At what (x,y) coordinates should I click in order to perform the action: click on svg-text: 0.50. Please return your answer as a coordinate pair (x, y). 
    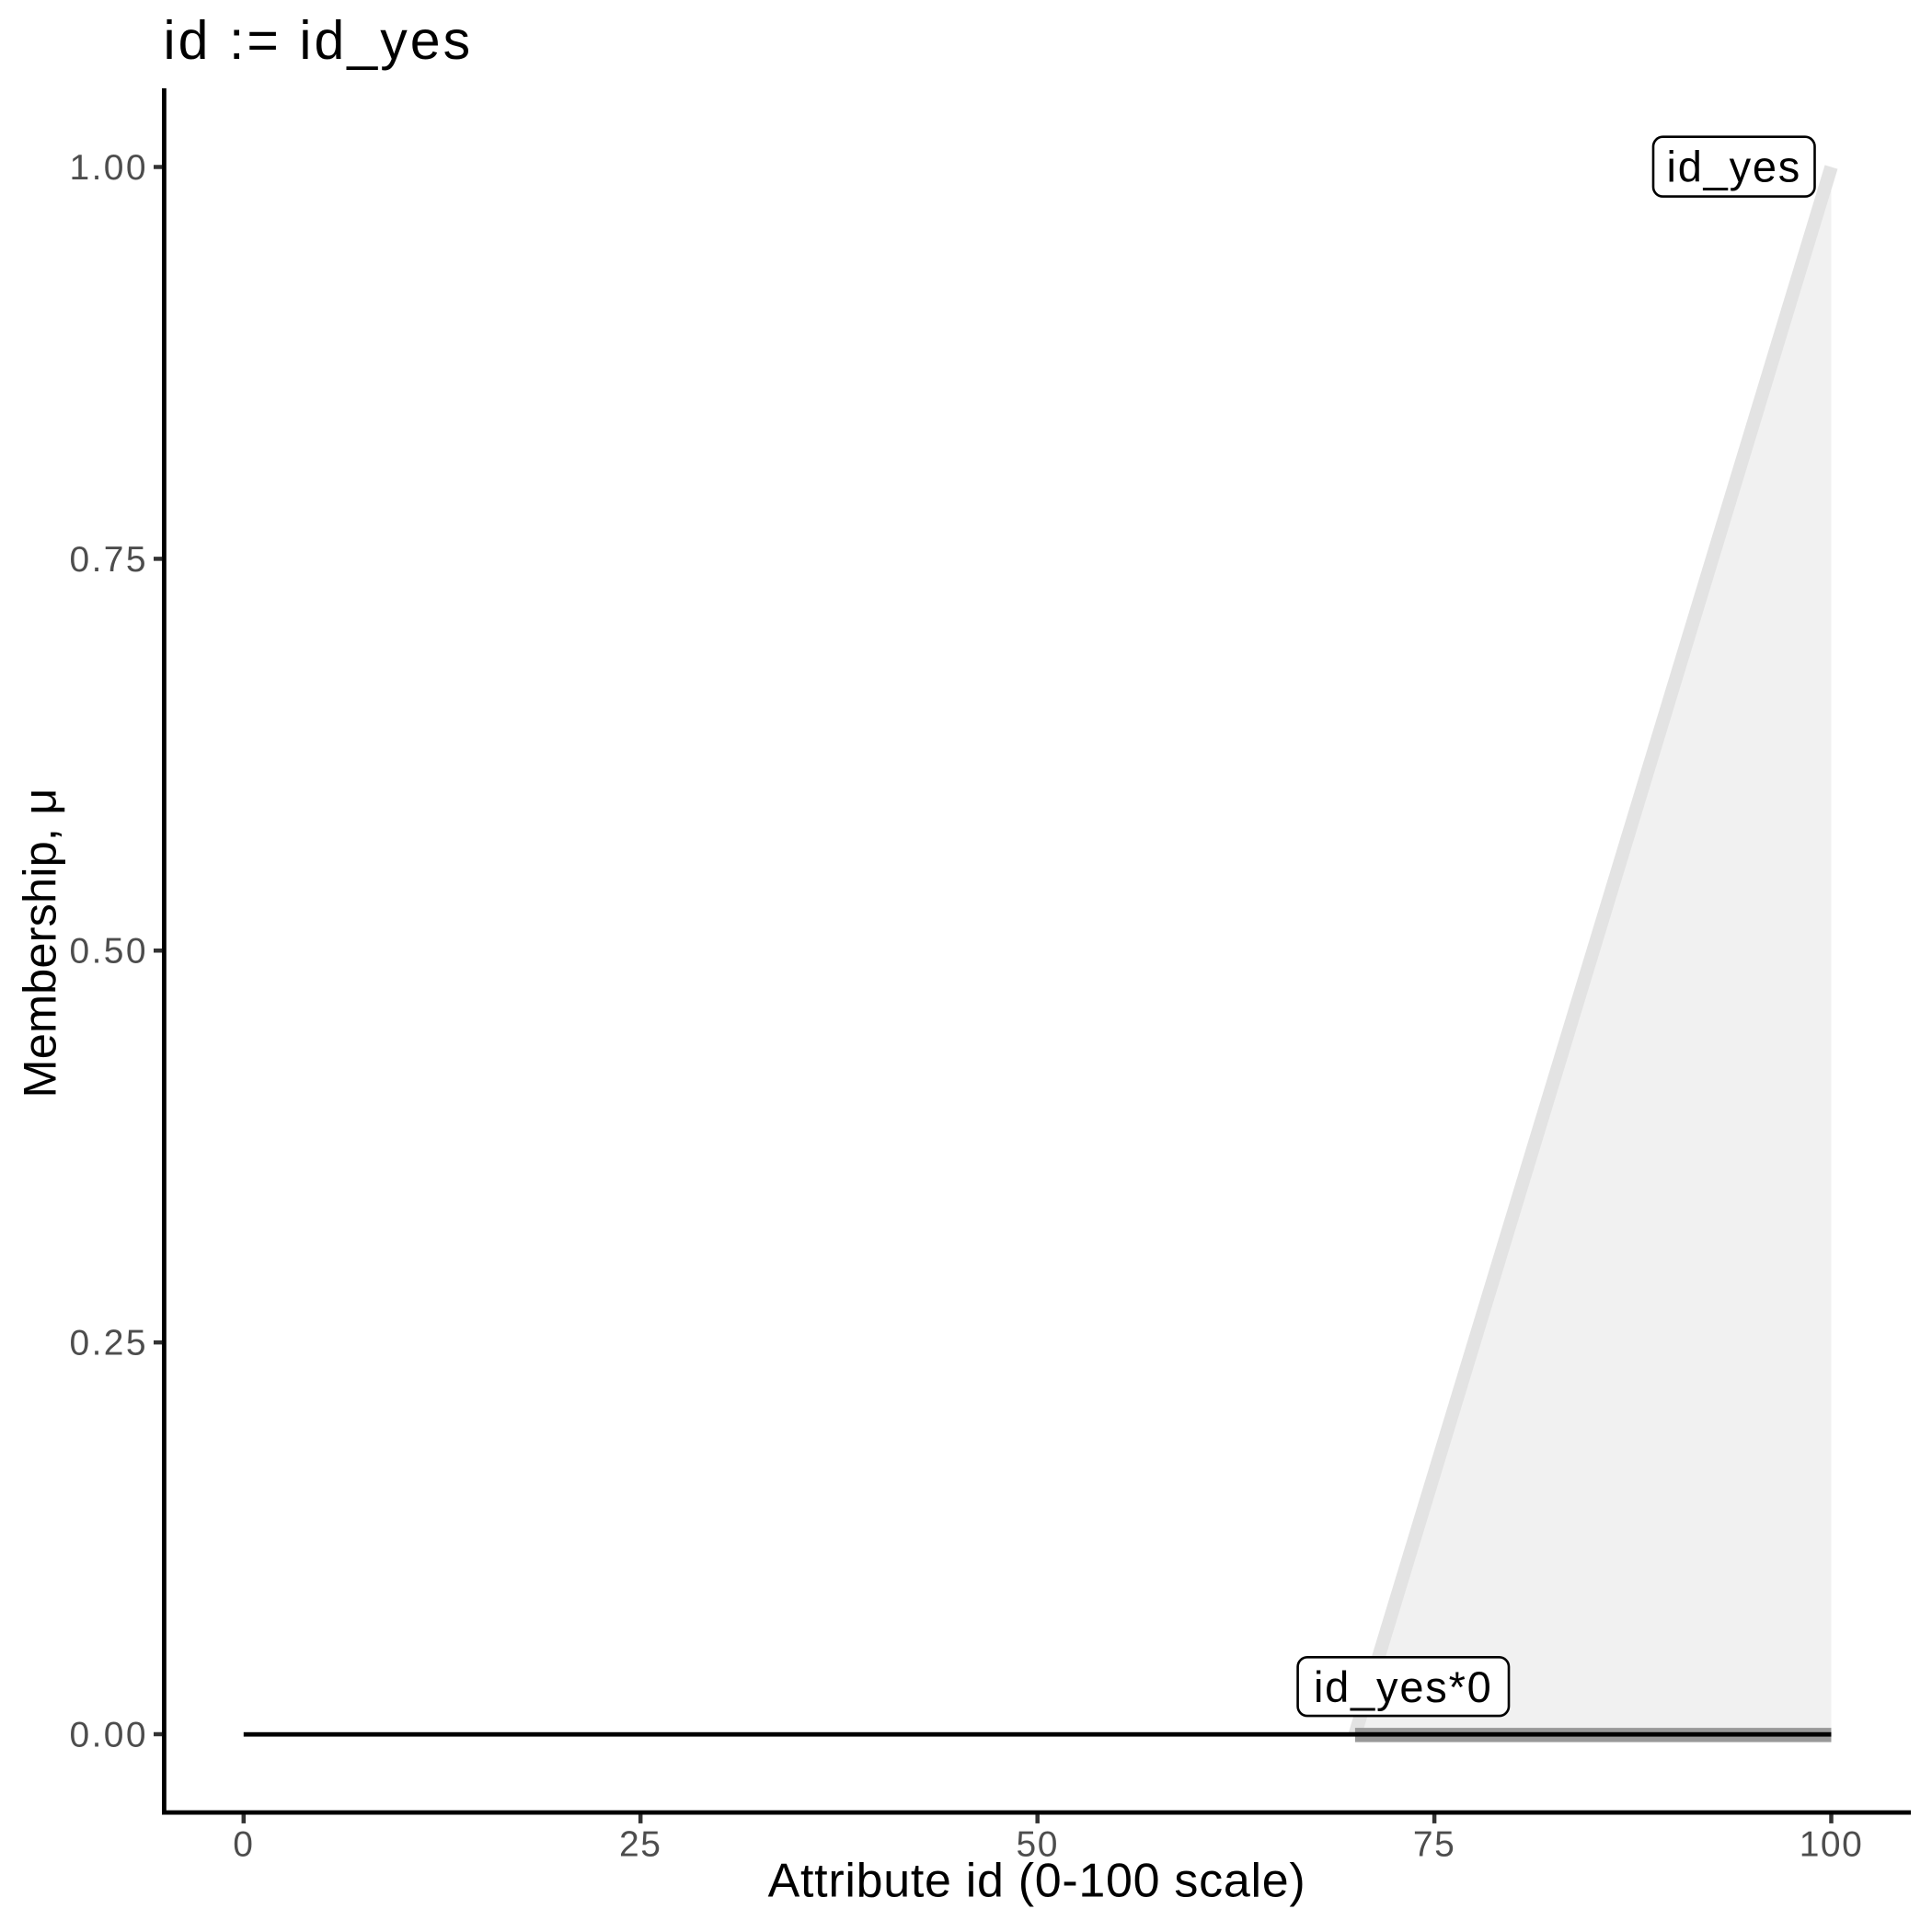
    Looking at the image, I should click on (108, 952).